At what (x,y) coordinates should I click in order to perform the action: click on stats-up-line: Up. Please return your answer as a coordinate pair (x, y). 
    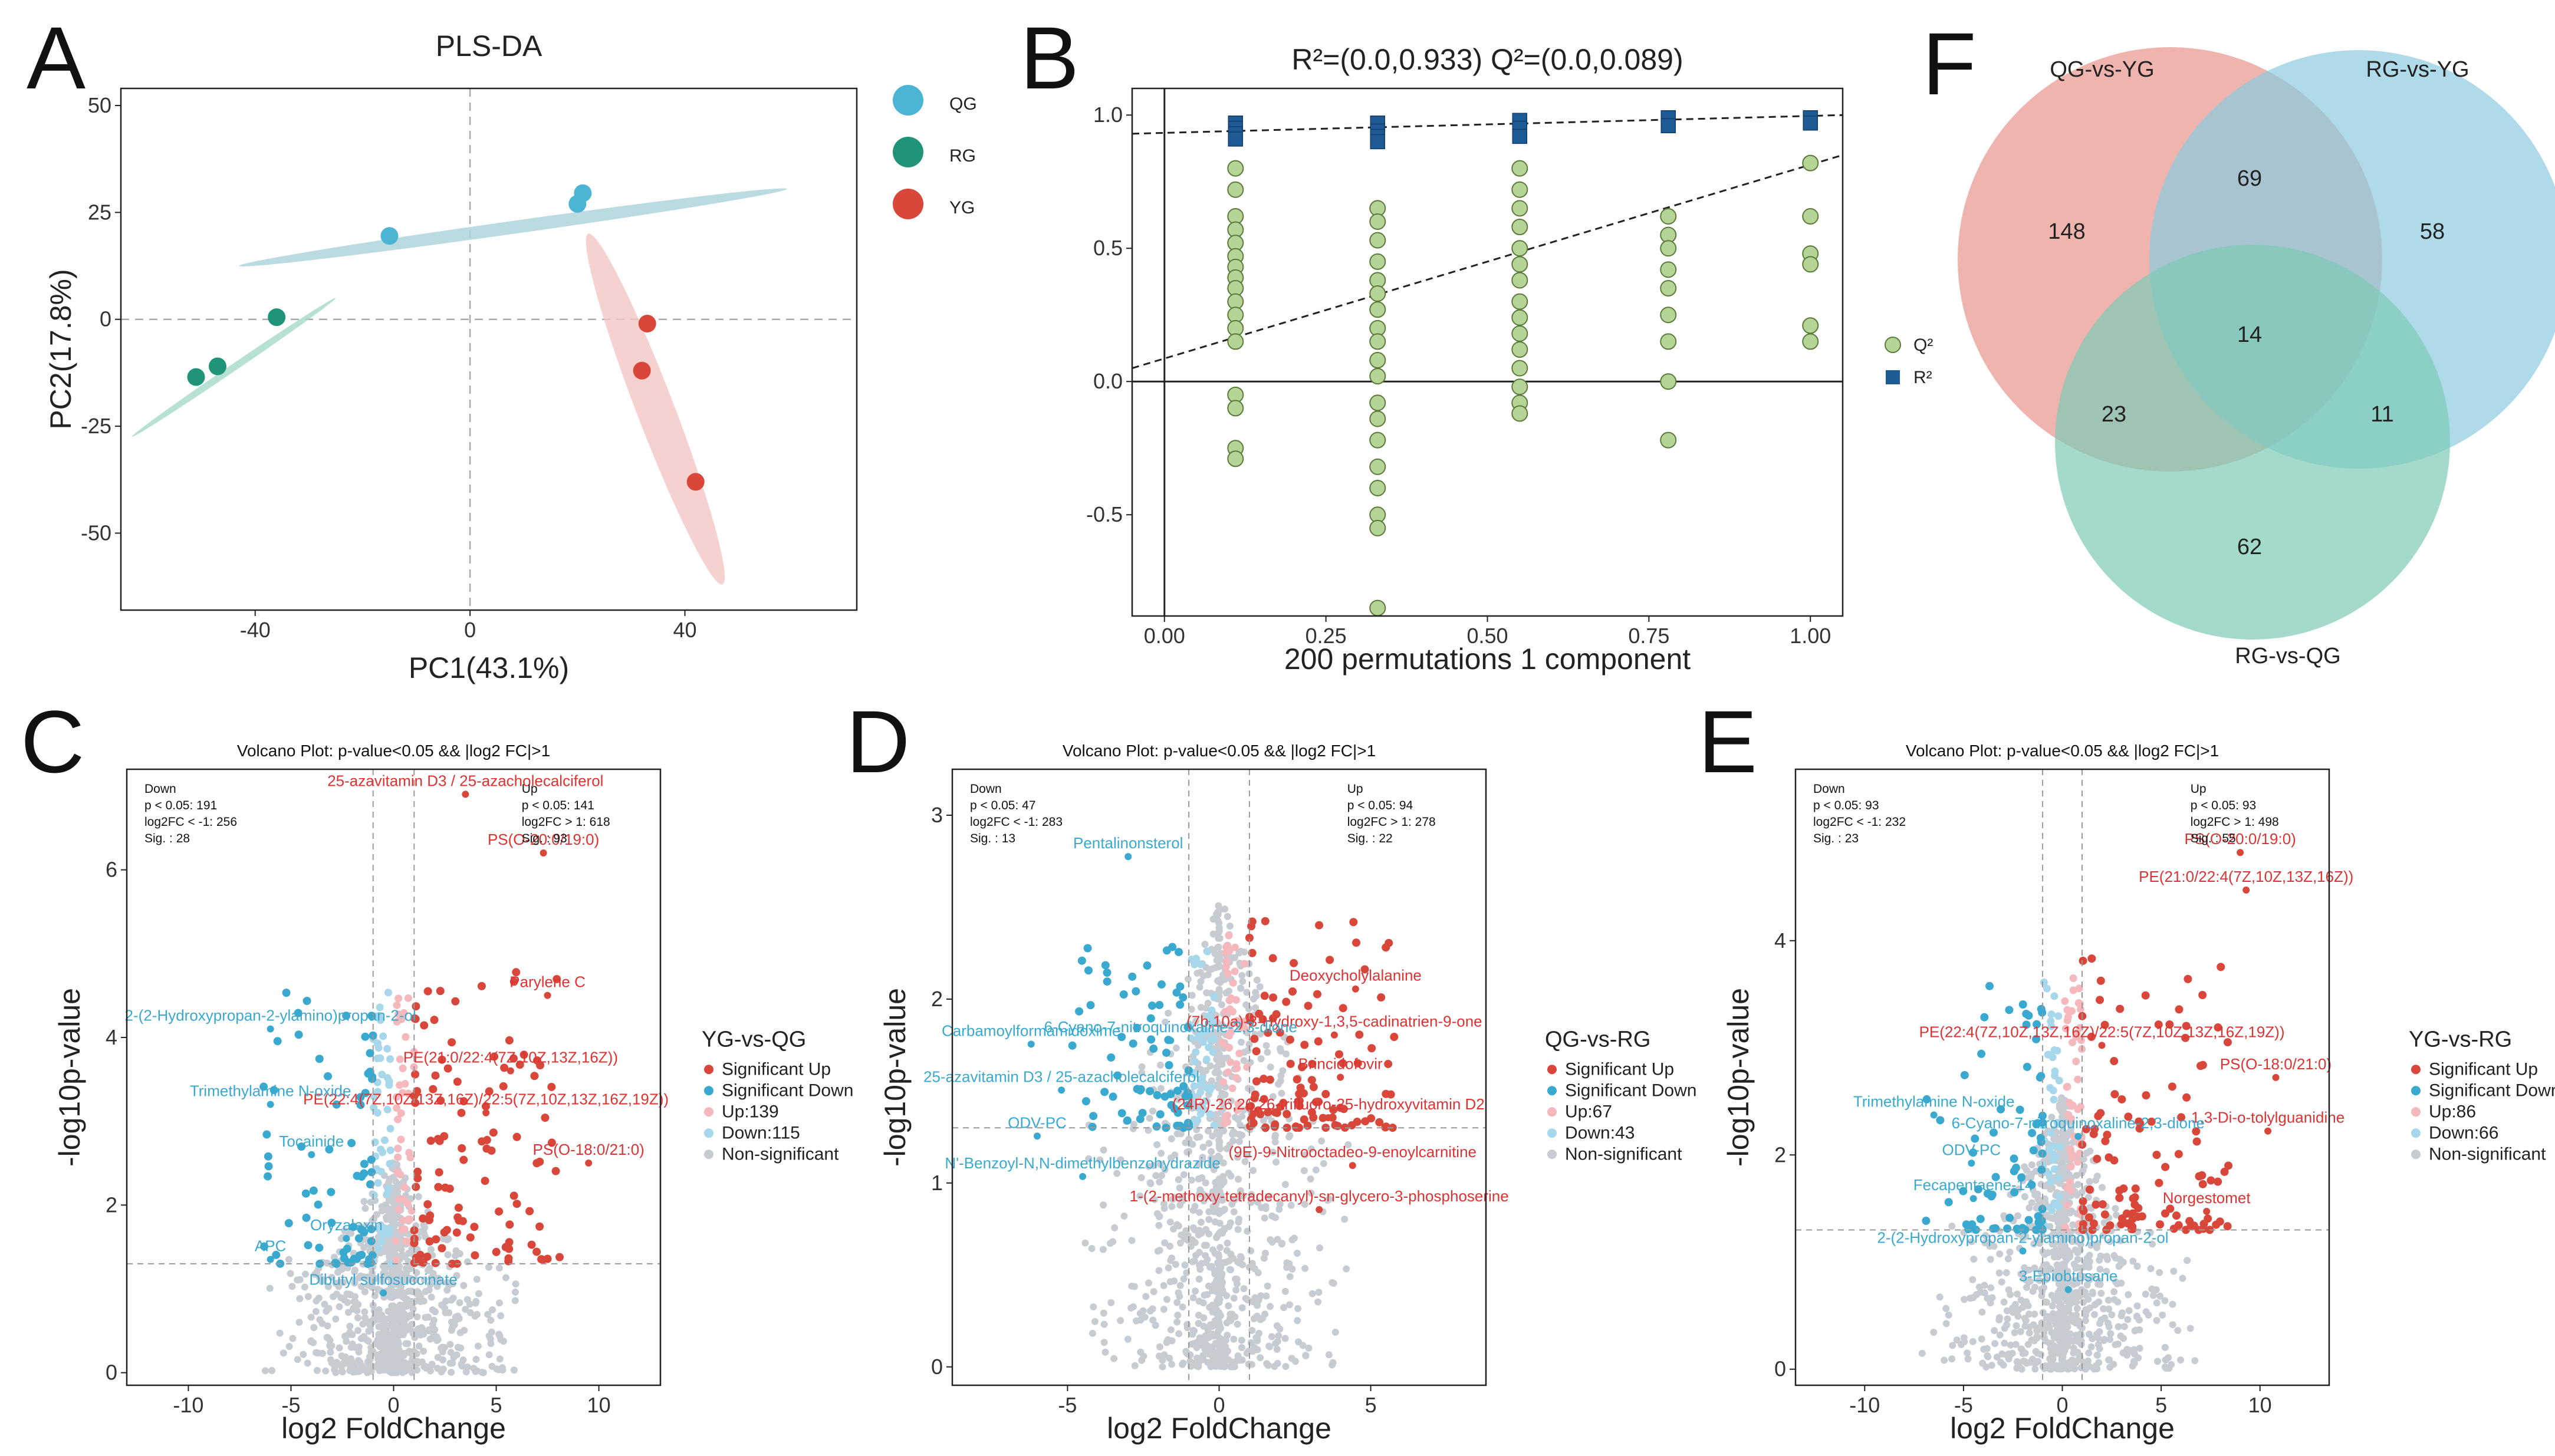
    Looking at the image, I should click on (530, 789).